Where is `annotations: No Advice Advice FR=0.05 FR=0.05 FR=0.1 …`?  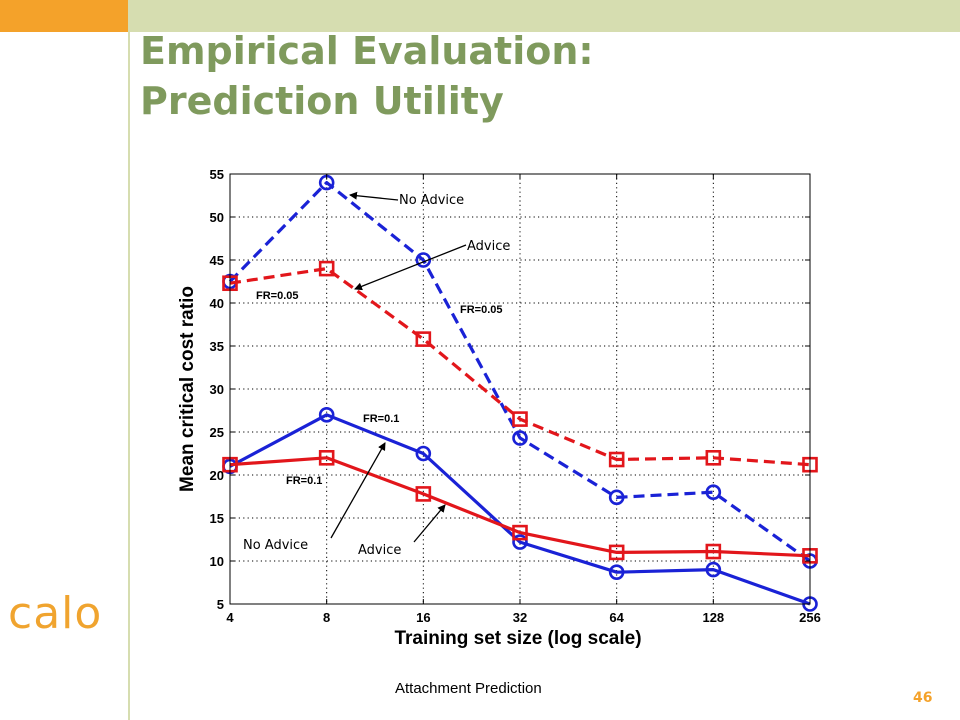
annotations: No Advice Advice FR=0.05 FR=0.05 FR=0.1 … is located at coordinates (376, 374).